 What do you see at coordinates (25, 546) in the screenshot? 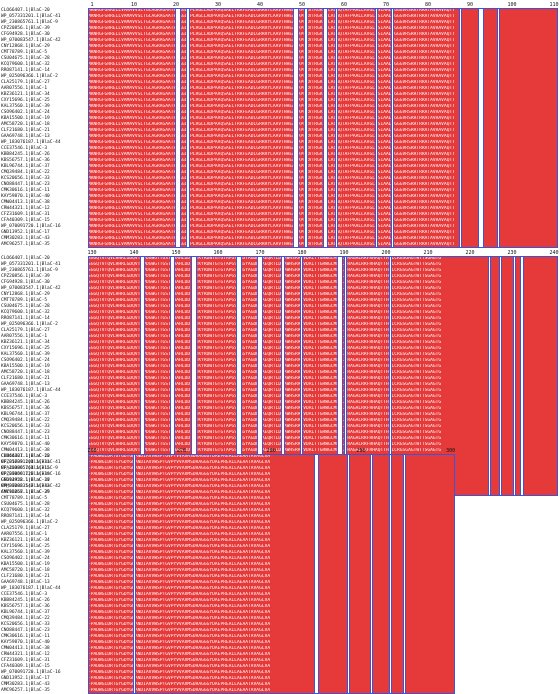
I see `sequence-name: CXY15696.1|BlaC-25` at bounding box center [25, 546].